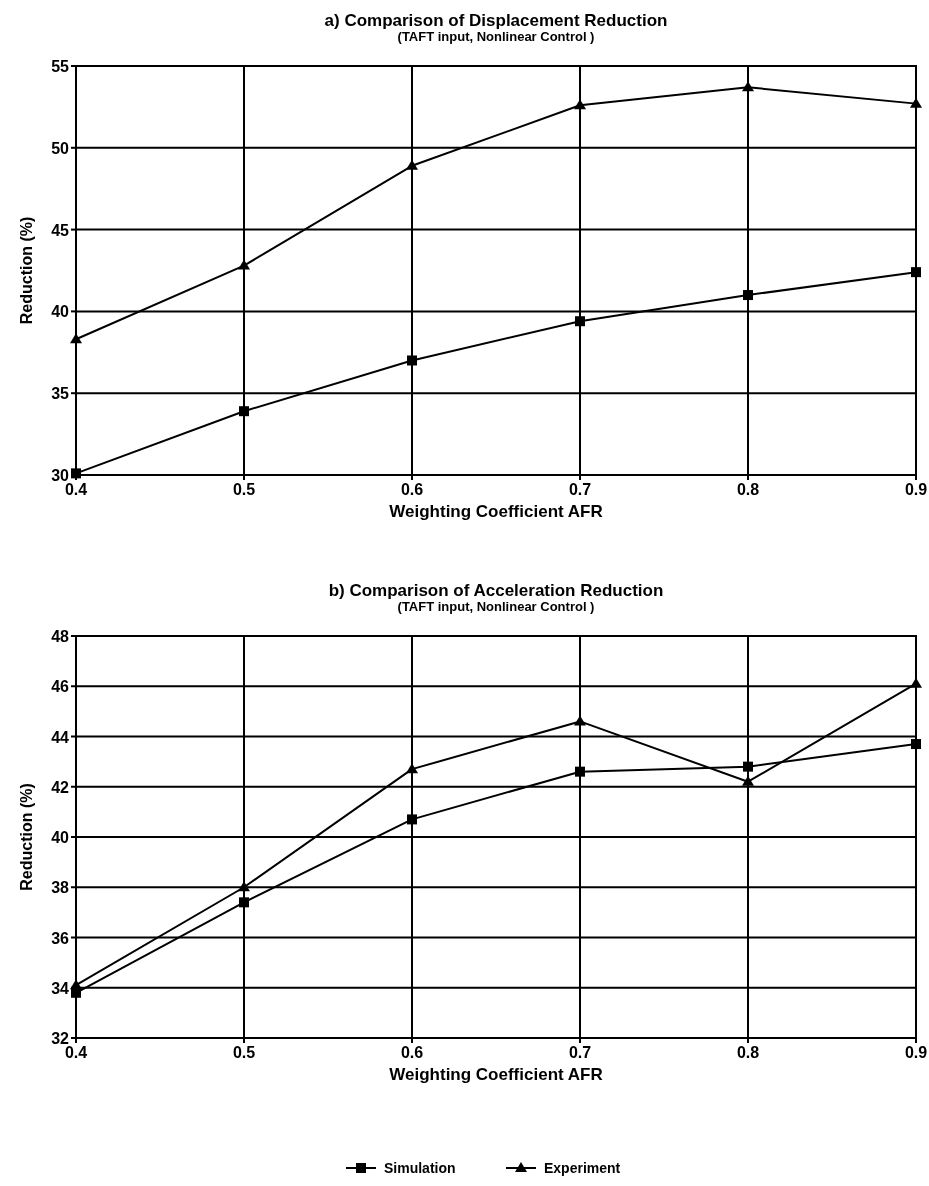  Describe the element at coordinates (60, 230) in the screenshot. I see `y-tick-label: 45` at that location.